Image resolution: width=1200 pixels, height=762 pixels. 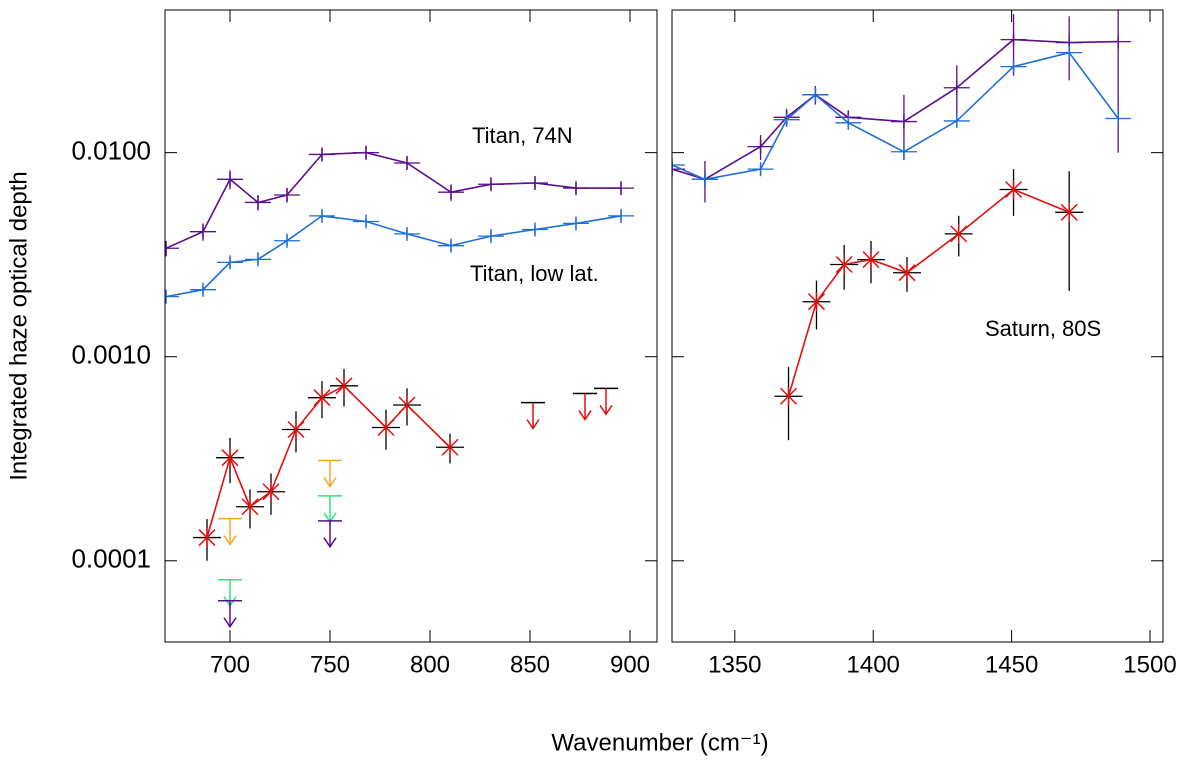 What do you see at coordinates (630, 664) in the screenshot?
I see `x-tick-label: 900` at bounding box center [630, 664].